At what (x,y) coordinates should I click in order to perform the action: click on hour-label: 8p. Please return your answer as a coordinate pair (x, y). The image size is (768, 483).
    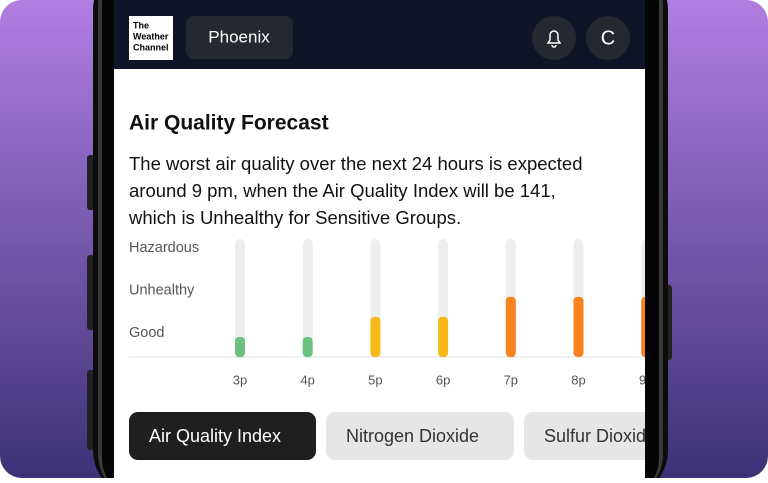
    Looking at the image, I should click on (578, 379).